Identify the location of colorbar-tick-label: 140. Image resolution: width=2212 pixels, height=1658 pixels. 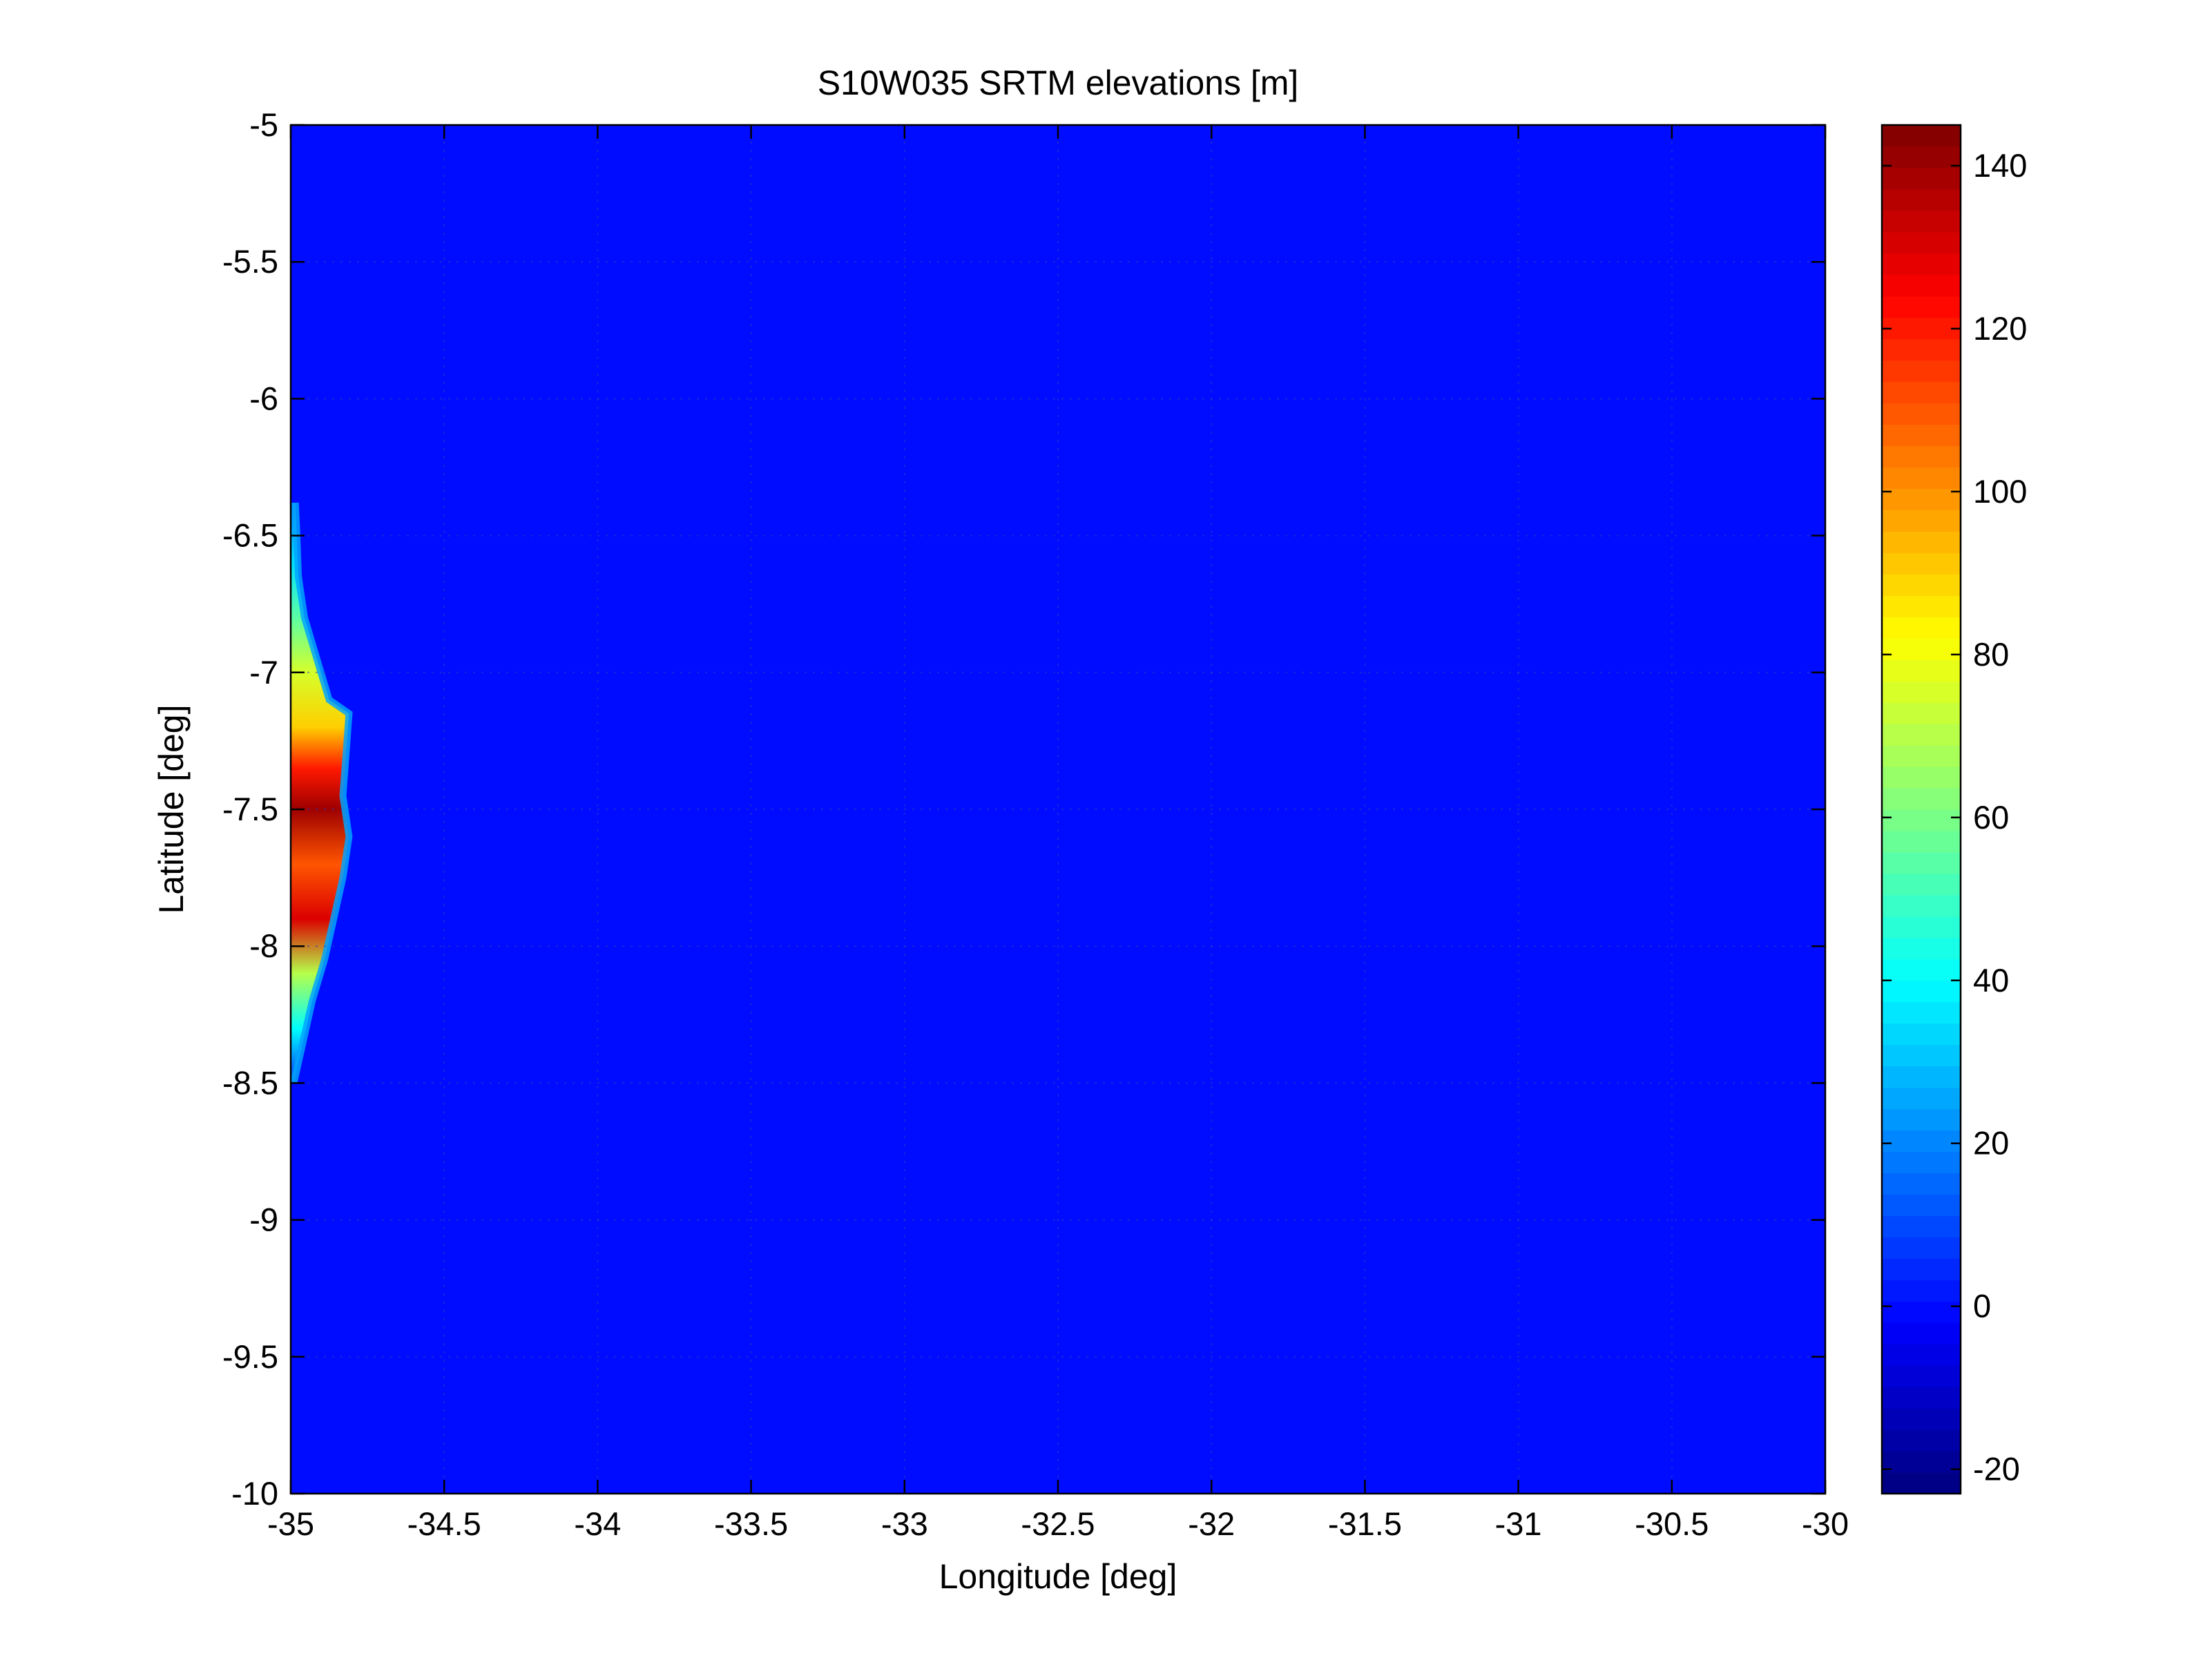
(2000, 165).